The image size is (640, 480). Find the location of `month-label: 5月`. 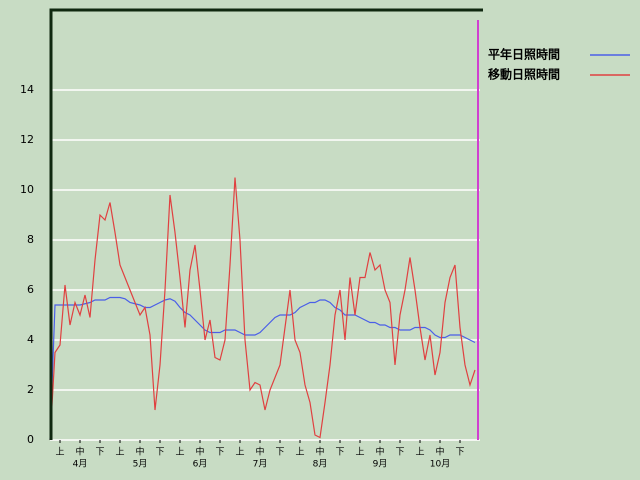

month-label: 5月 is located at coordinates (140, 464).